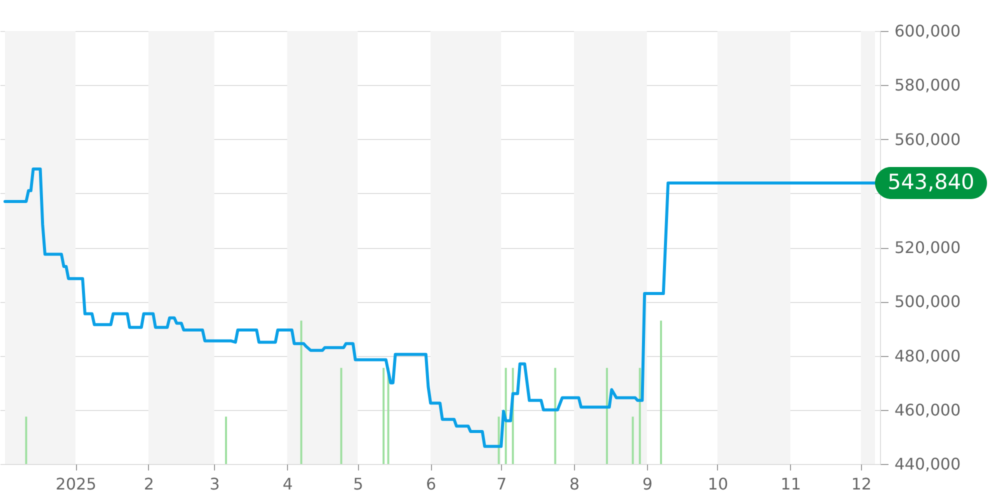  Describe the element at coordinates (149, 484) in the screenshot. I see `x-tick-label: 2` at that location.